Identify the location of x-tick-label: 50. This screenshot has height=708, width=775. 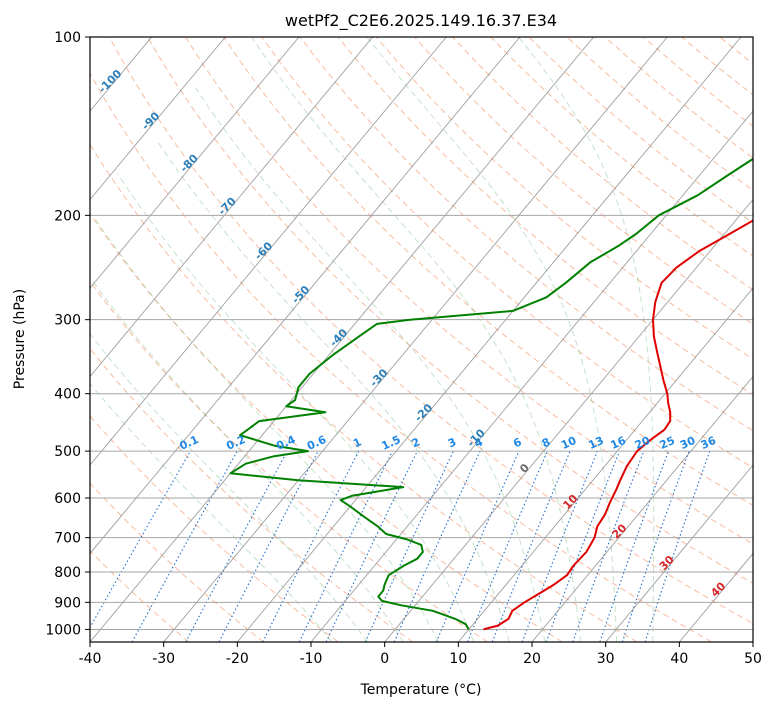
(753, 659).